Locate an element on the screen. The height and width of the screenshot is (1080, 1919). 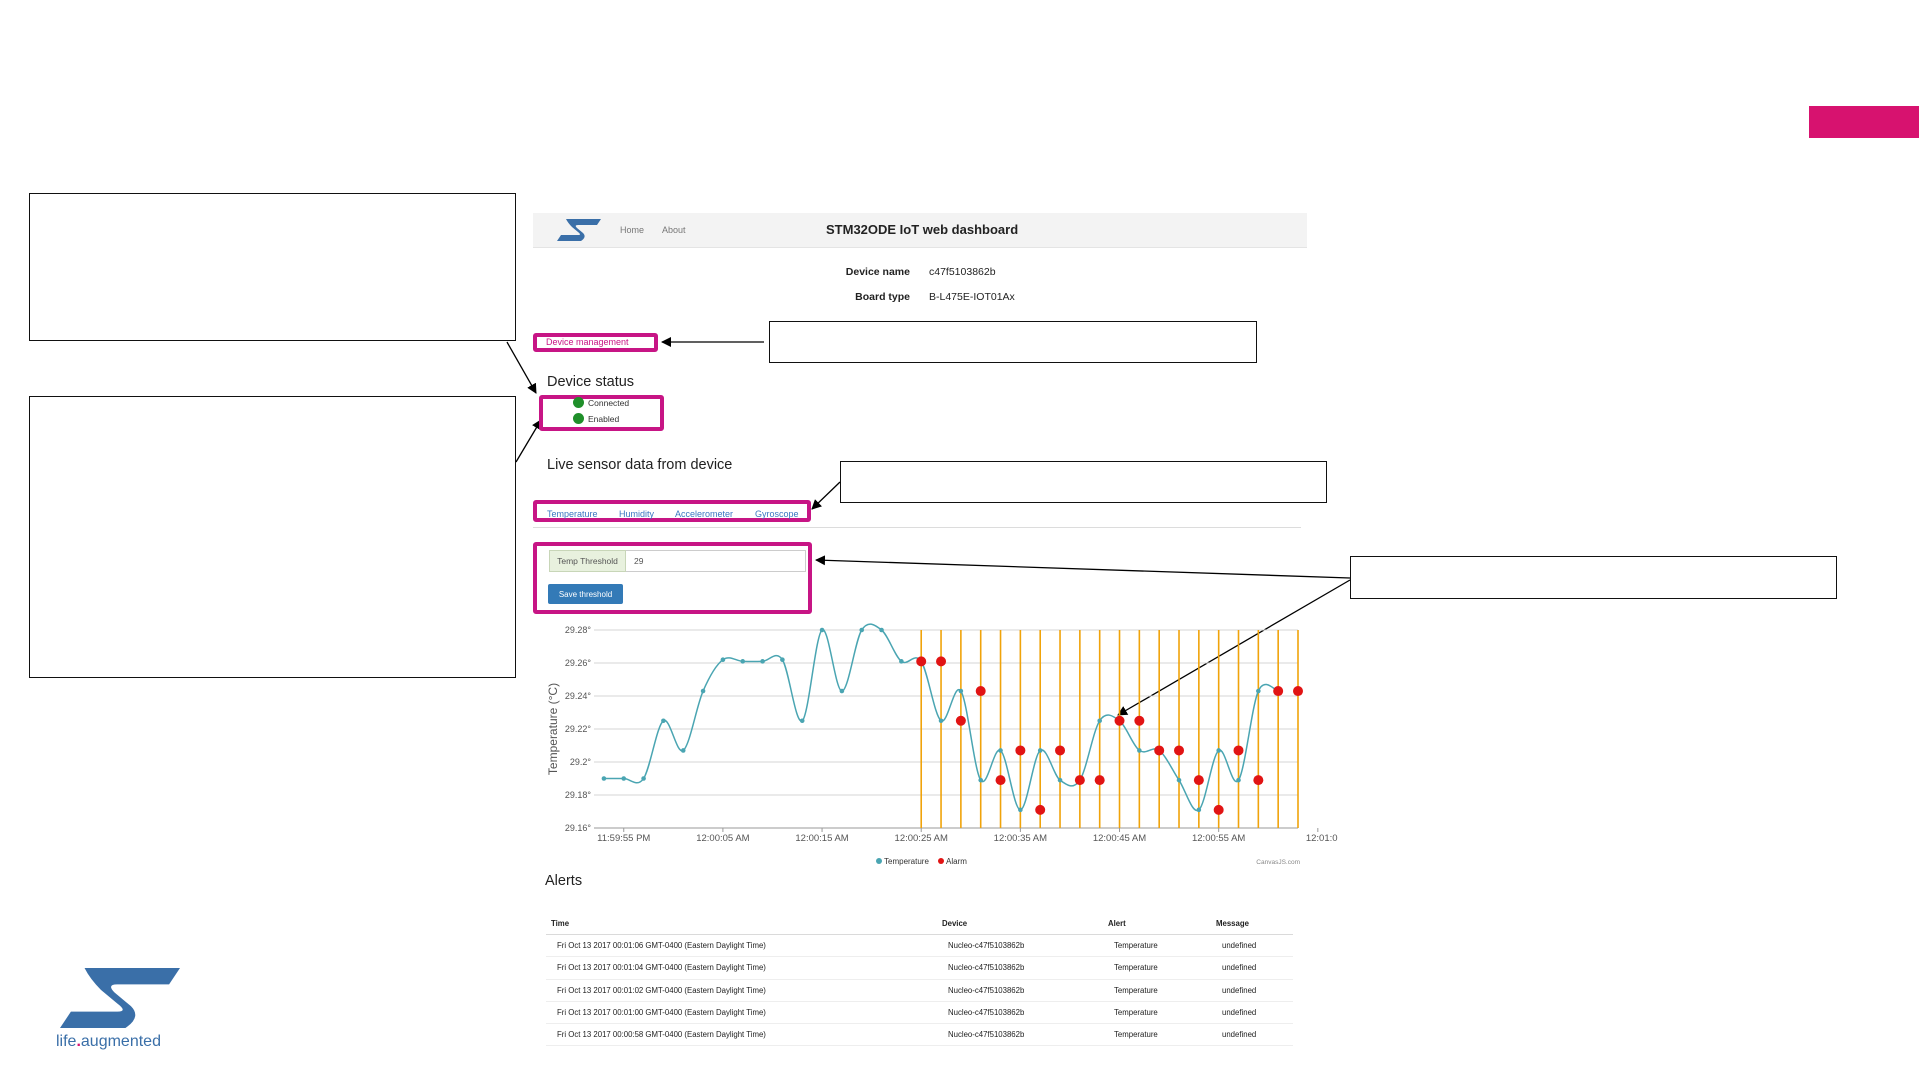
col-message-header: Message is located at coordinates (1252, 923).